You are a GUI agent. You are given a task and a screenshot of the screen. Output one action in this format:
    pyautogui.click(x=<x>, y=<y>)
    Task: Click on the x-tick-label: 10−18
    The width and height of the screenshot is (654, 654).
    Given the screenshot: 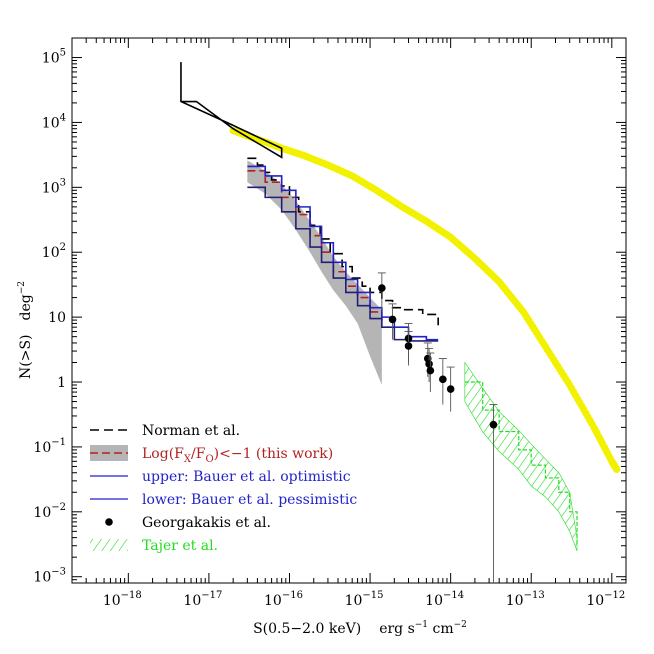 What is the action you would take?
    pyautogui.click(x=122, y=599)
    